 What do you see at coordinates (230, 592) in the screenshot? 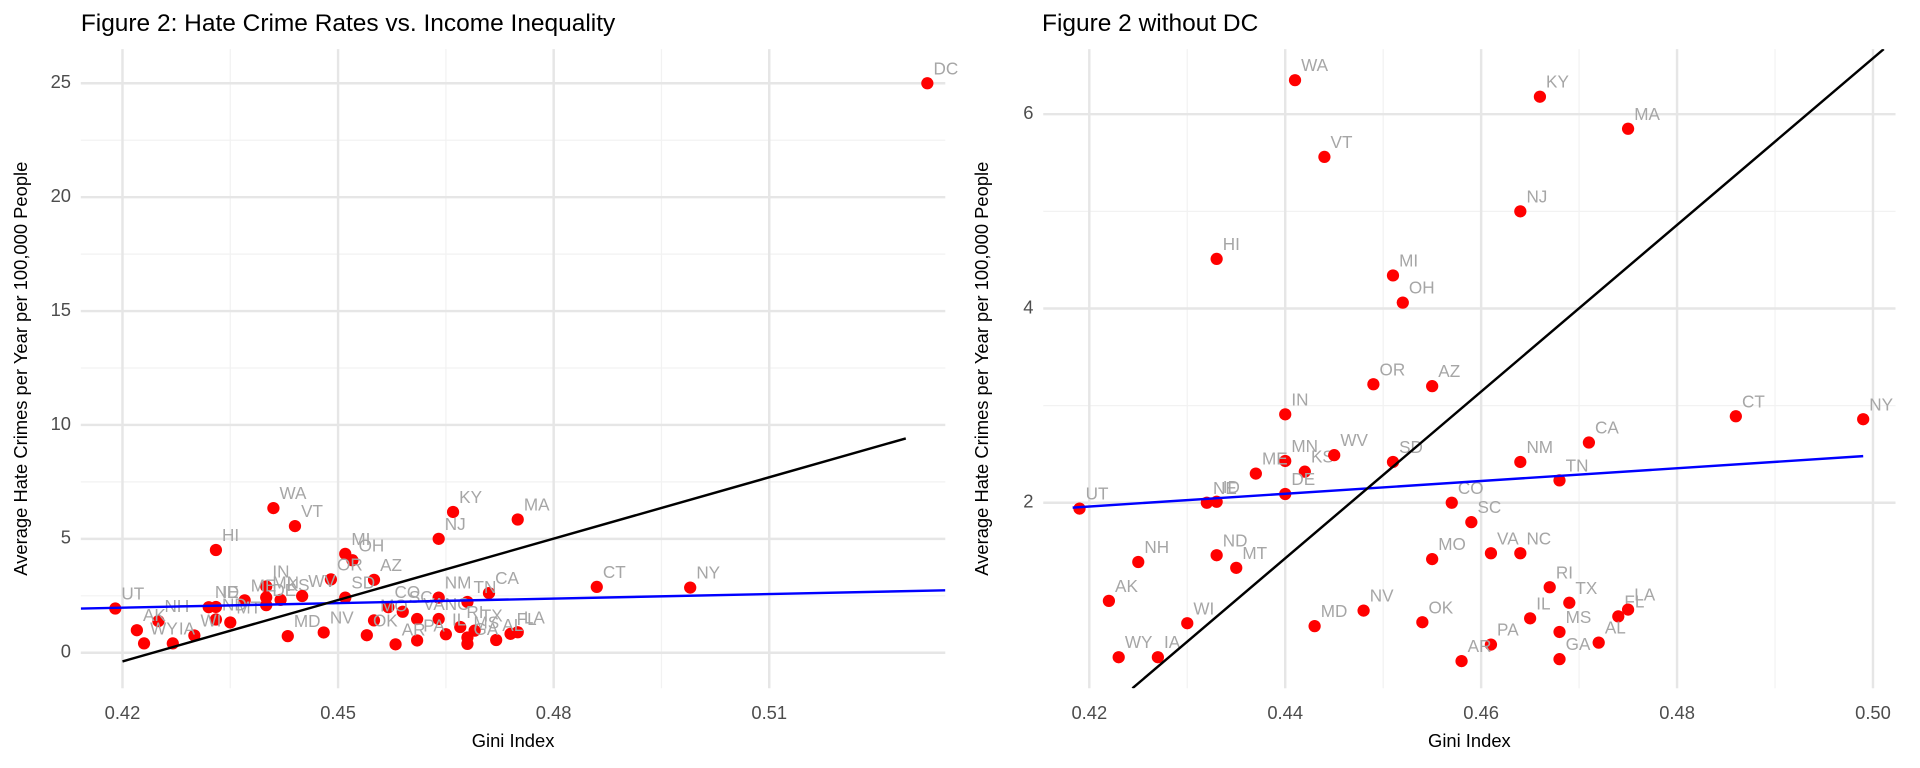
I see `point-label: ID` at bounding box center [230, 592].